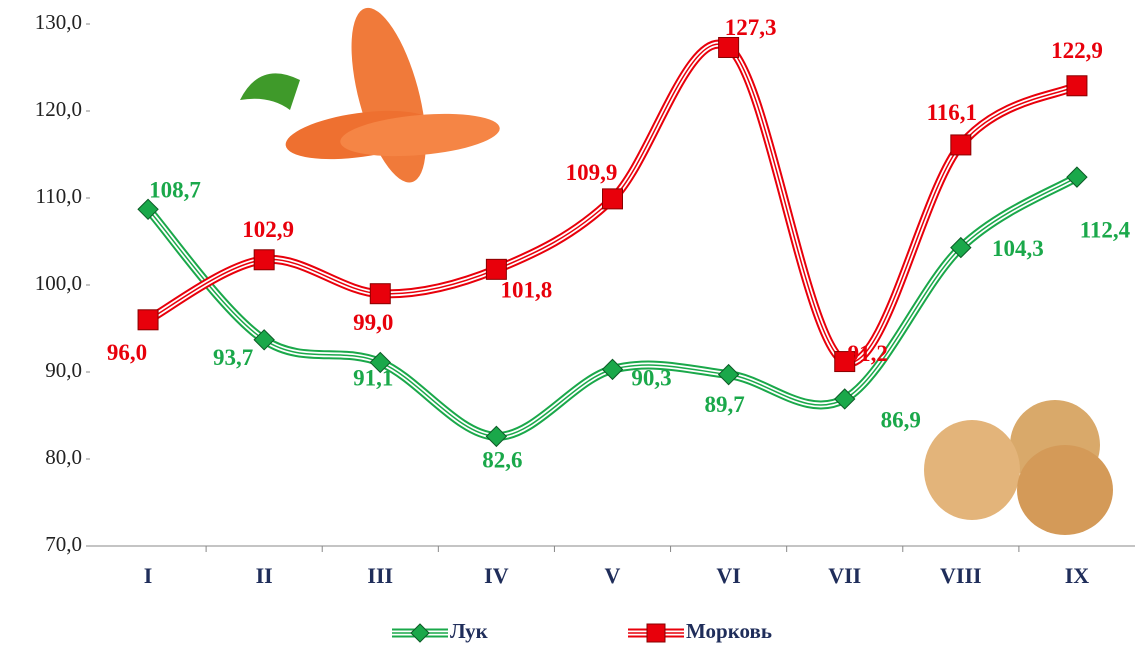  Describe the element at coordinates (527, 290) in the screenshot. I see `data-label: 101,8` at that location.